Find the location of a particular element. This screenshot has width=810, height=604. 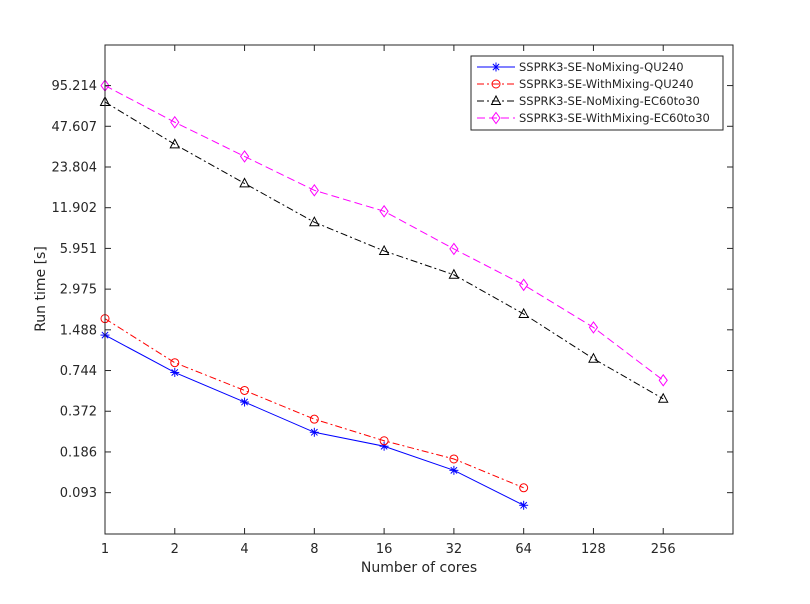

x-tick-label: 128 is located at coordinates (593, 549).